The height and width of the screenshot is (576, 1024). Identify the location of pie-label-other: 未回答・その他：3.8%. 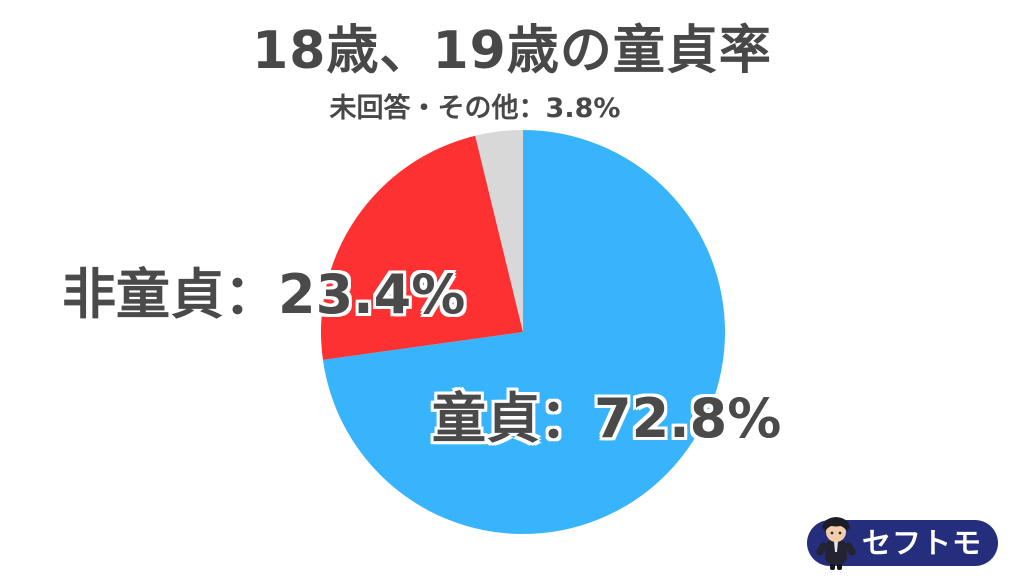
(475, 108).